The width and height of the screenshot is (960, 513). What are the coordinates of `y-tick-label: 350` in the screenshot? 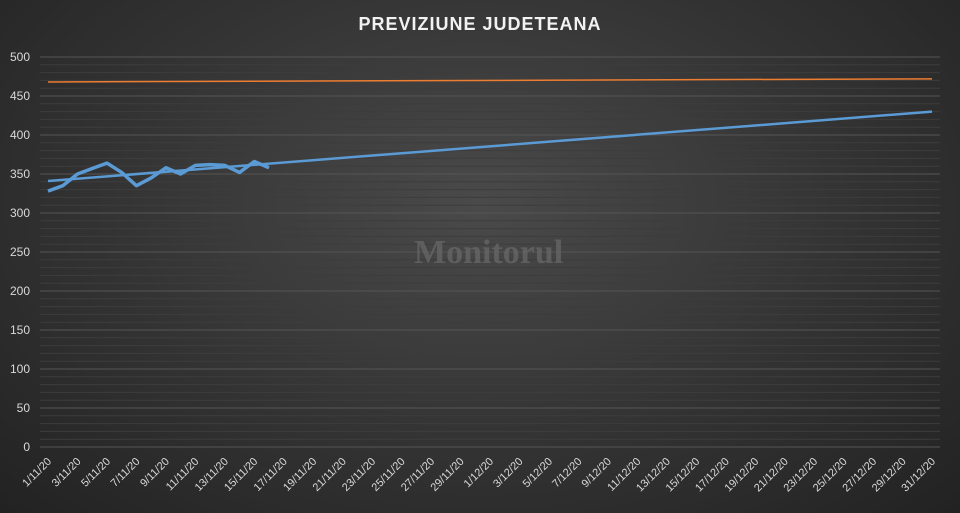 It's located at (20, 174).